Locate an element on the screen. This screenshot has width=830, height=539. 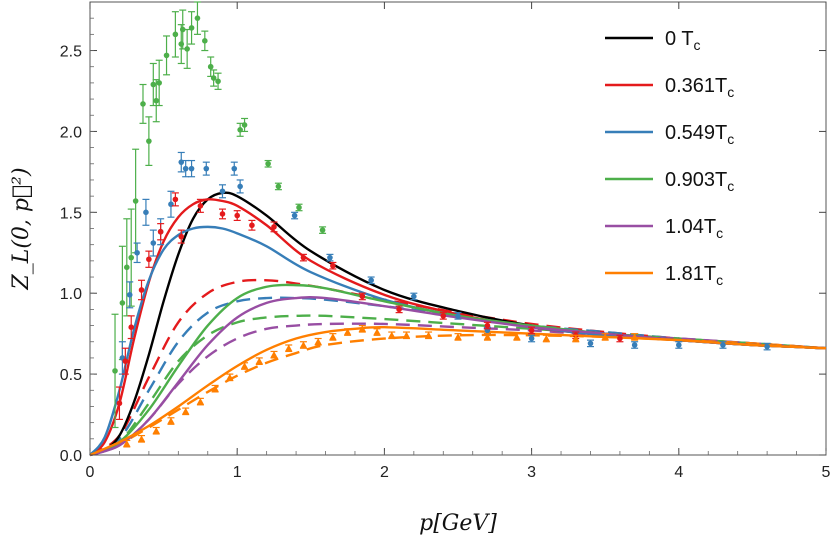
y-tick-label: 1.0 is located at coordinates (71, 294).